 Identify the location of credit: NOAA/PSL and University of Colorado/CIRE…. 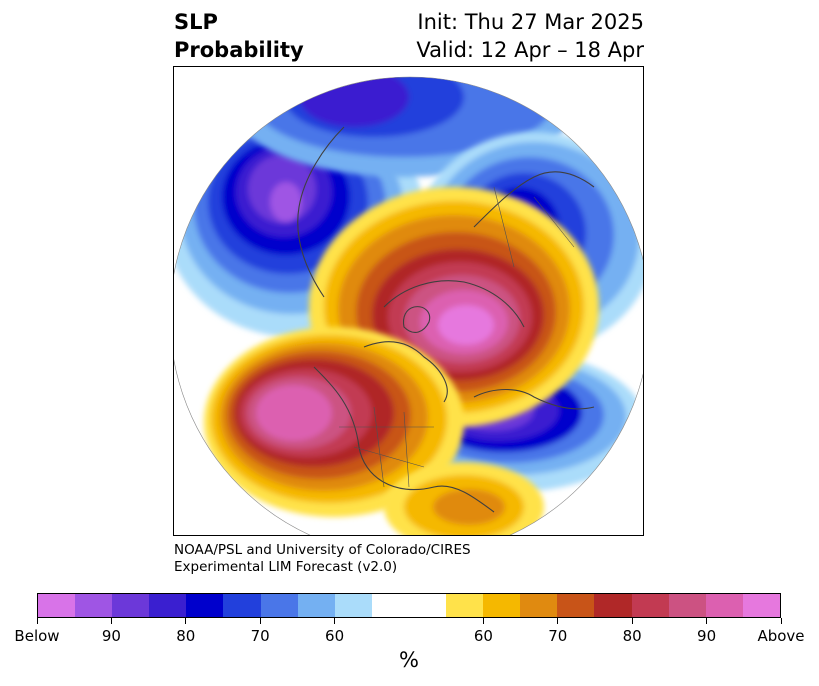
(322, 559).